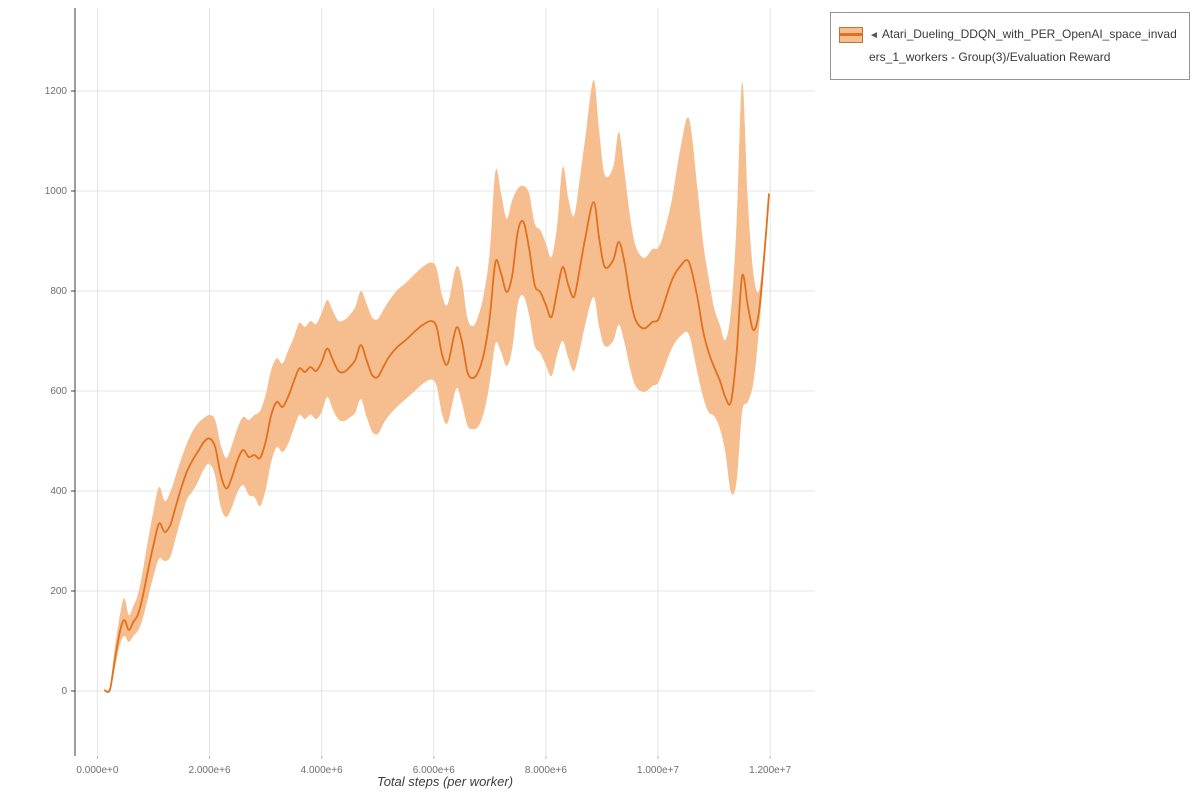 The width and height of the screenshot is (1200, 800). What do you see at coordinates (874, 35) in the screenshot?
I see `legend-collapse-icon: ◄` at bounding box center [874, 35].